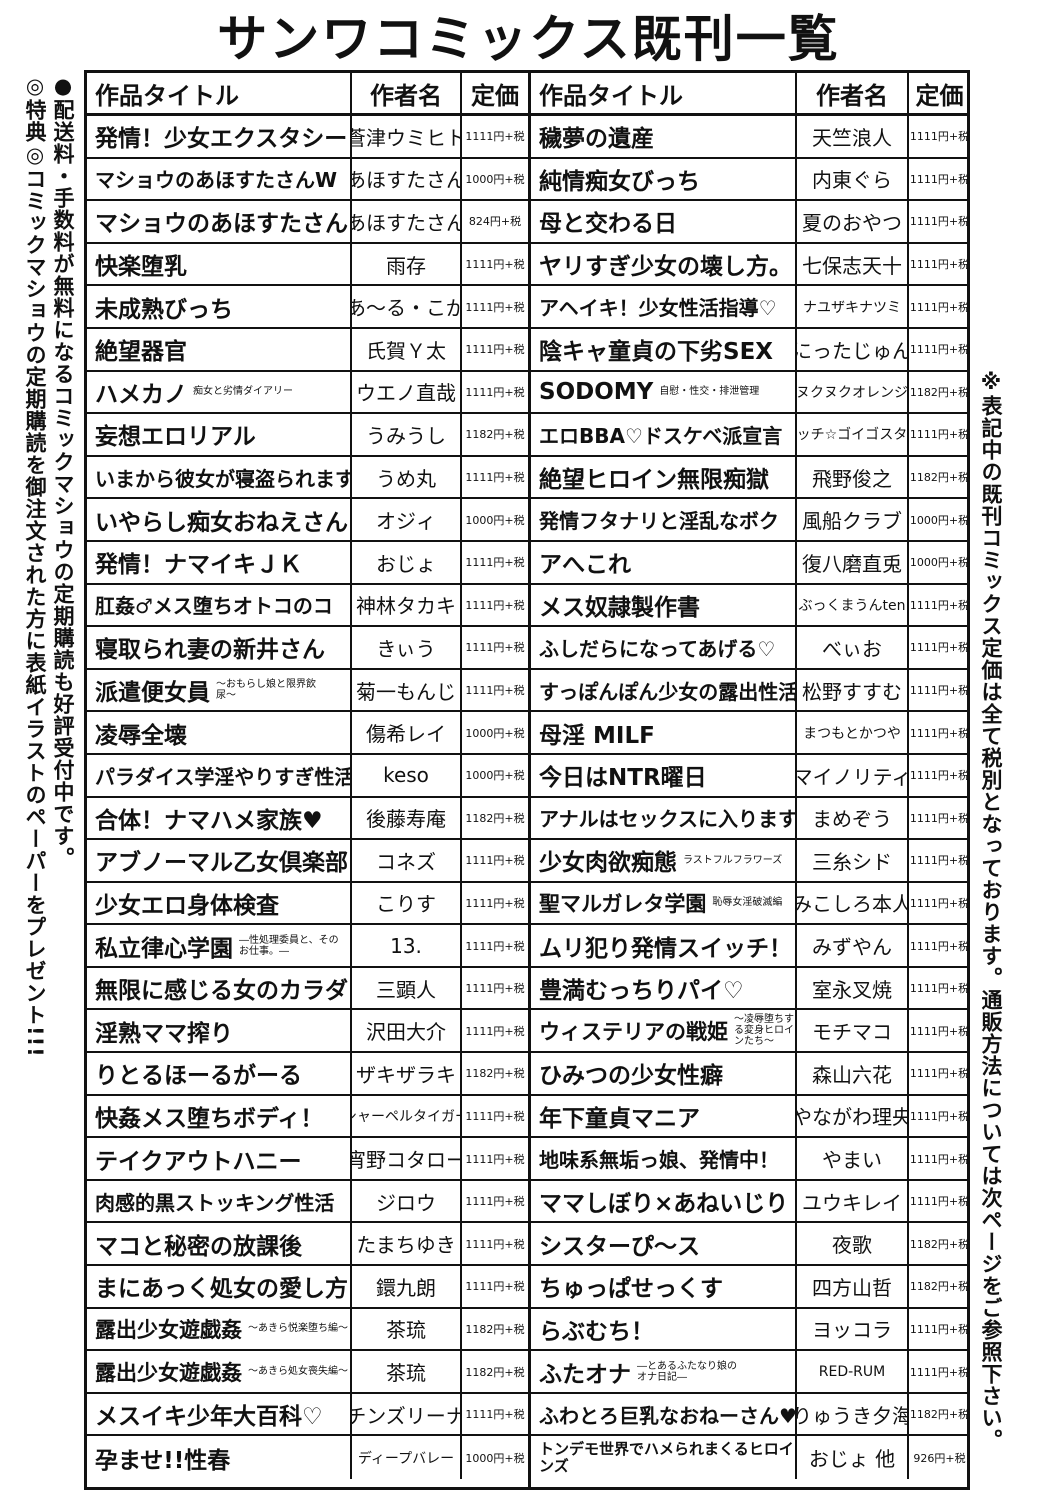 The image size is (1057, 1500). What do you see at coordinates (939, 95) in the screenshot?
I see `header-price: 定価` at bounding box center [939, 95].